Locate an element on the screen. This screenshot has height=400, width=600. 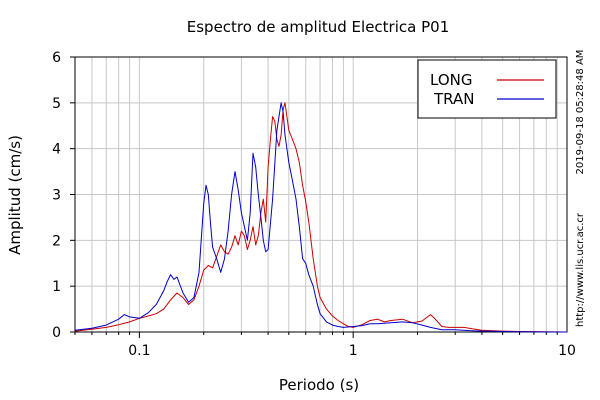
source-url-label: http://www.lis.ucr.ac.cr is located at coordinates (580, 269).